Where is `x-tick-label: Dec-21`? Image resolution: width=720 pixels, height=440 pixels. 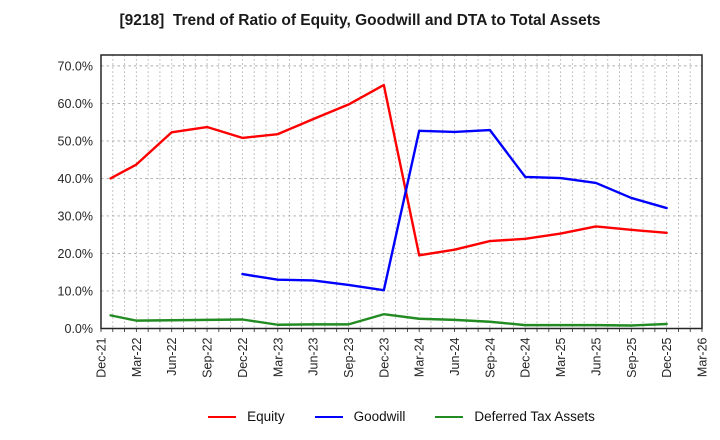
x-tick-label: Dec-21 is located at coordinates (102, 357).